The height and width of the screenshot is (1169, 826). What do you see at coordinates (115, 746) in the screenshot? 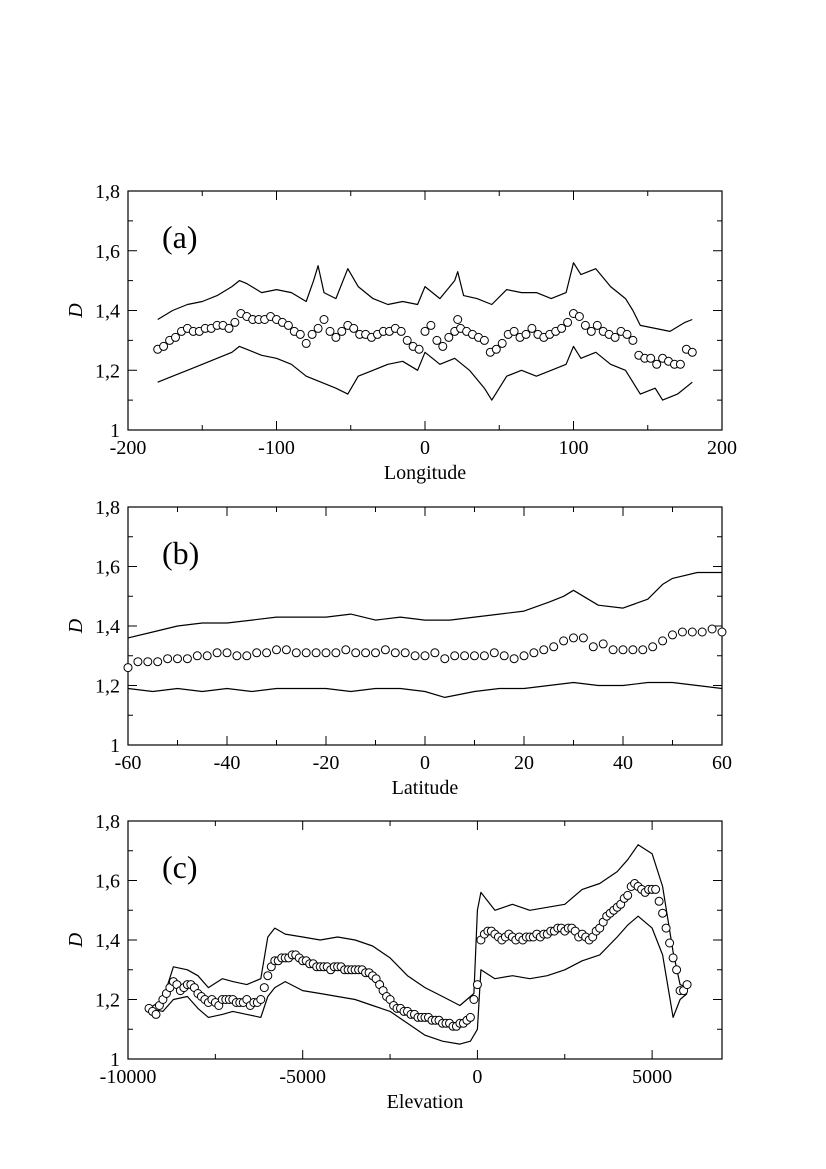
I see `y-tick-label: 1` at bounding box center [115, 746].